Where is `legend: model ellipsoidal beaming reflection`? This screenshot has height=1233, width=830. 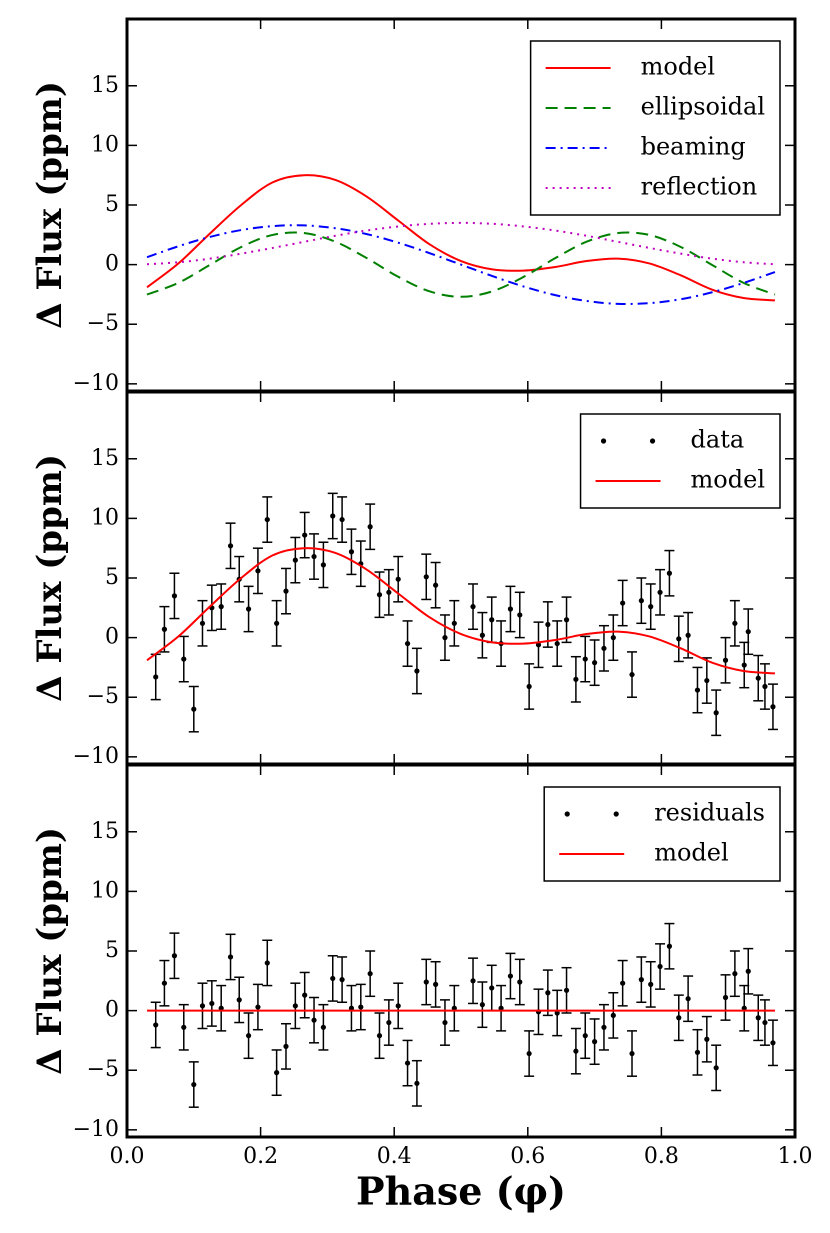
legend: model ellipsoidal beaming reflection is located at coordinates (655, 128).